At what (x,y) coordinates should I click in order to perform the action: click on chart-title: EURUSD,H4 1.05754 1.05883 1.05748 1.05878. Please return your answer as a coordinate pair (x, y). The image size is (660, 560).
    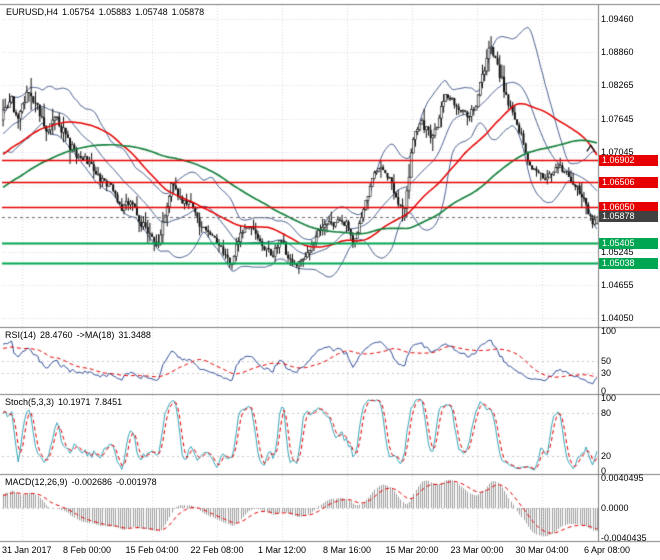
    Looking at the image, I should click on (107, 12).